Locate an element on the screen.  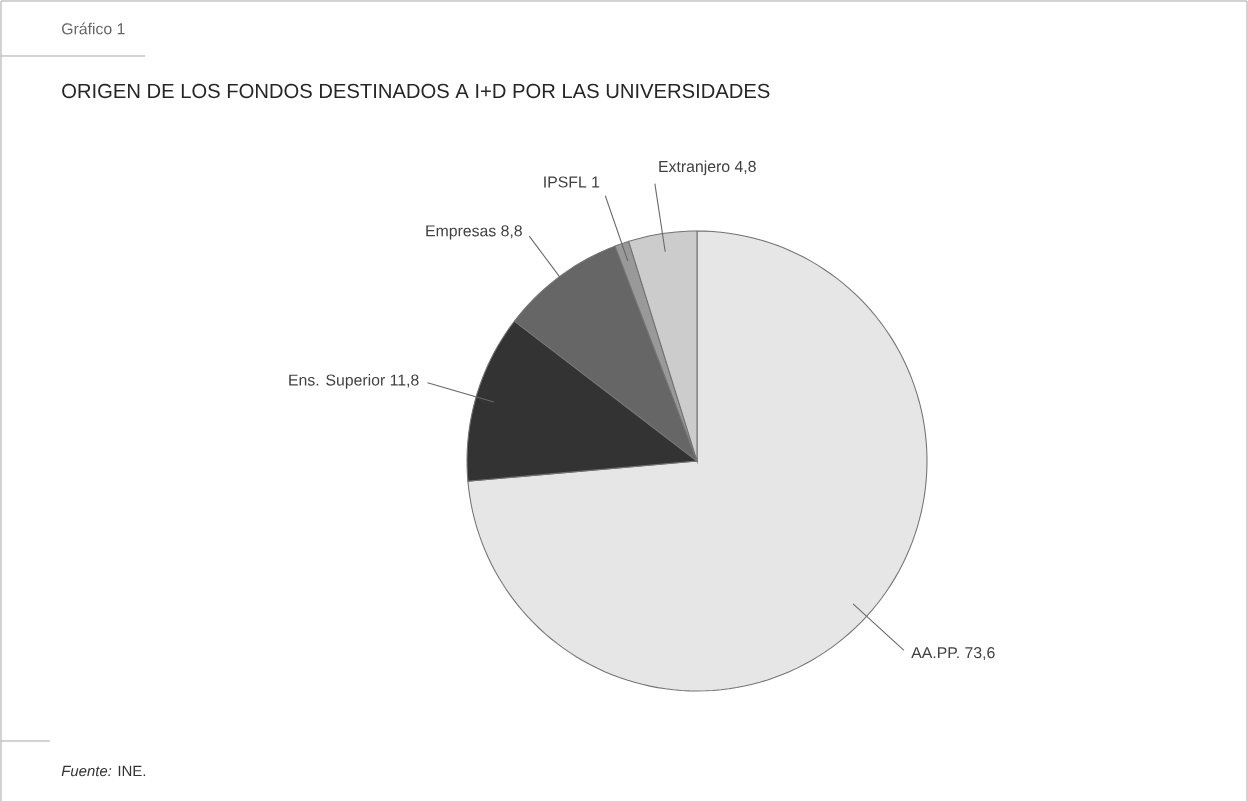
data-label: 8,8 is located at coordinates (511, 232).